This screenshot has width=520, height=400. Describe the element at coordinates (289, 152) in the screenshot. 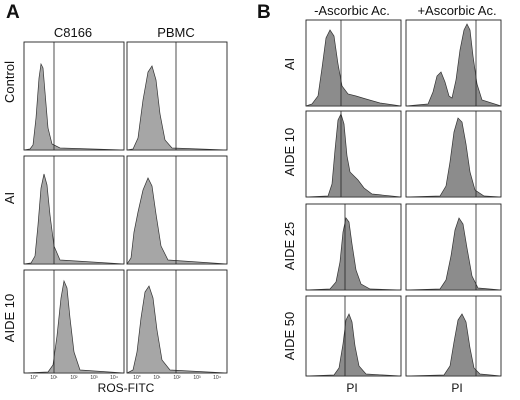

I see `row-label-aide10-b: AIDE 10` at that location.